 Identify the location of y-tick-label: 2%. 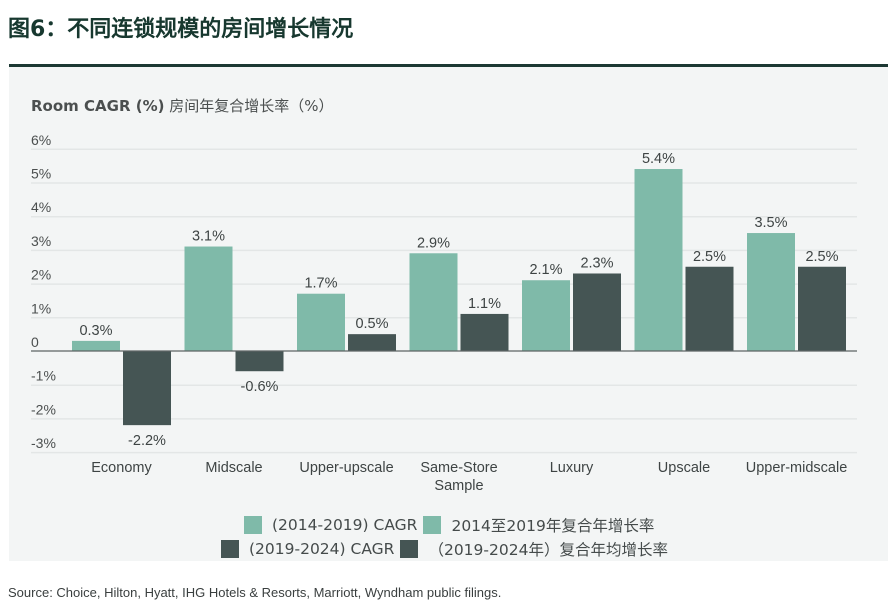
(41, 275).